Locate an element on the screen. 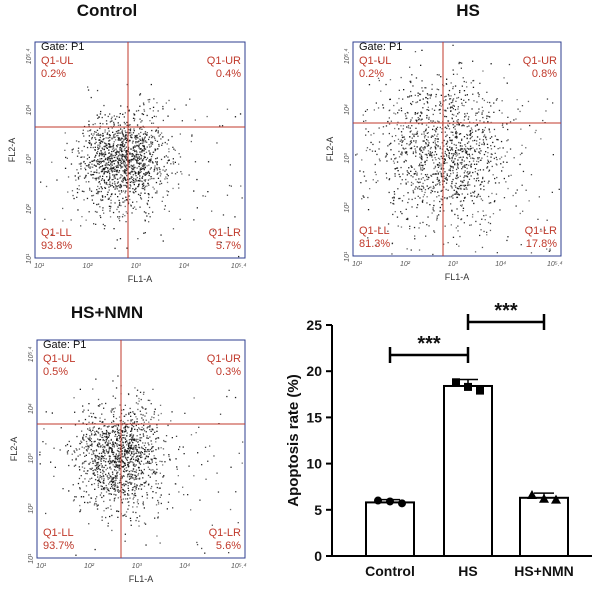  bar-control is located at coordinates (390, 529).